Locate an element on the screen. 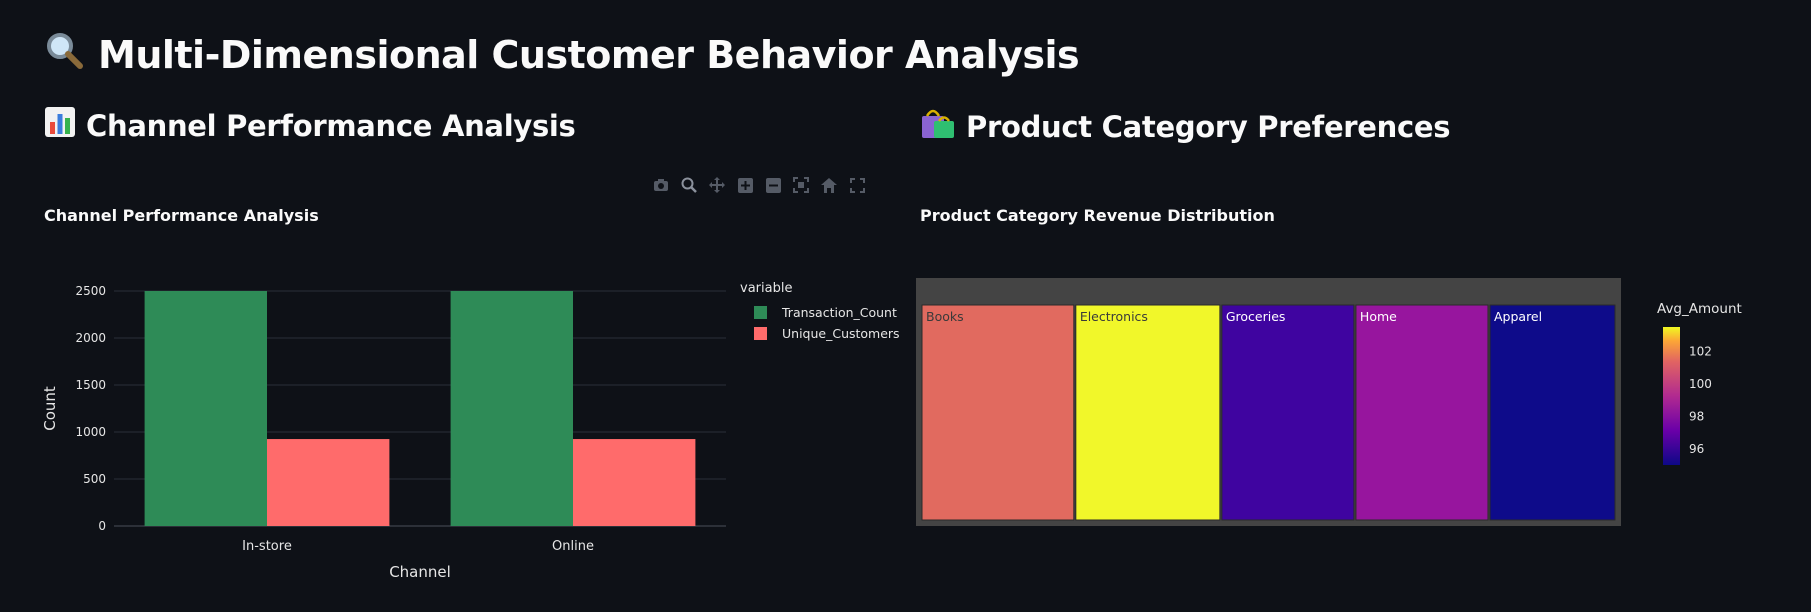 This screenshot has width=1811, height=612. treemap-tile-label: Groceries is located at coordinates (1256, 316).